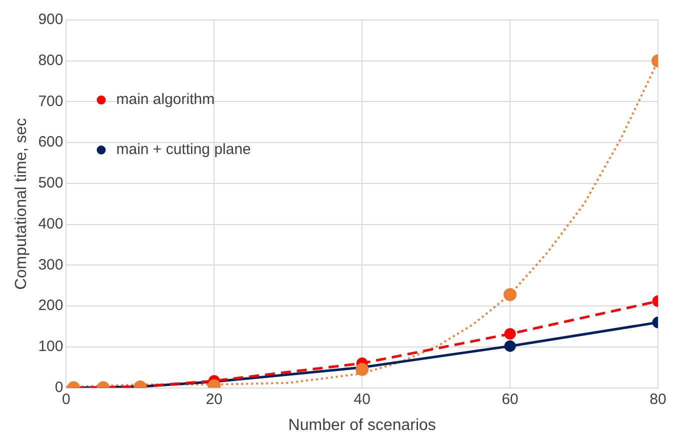  What do you see at coordinates (51, 223) in the screenshot?
I see `y-tick-label: 400` at bounding box center [51, 223].